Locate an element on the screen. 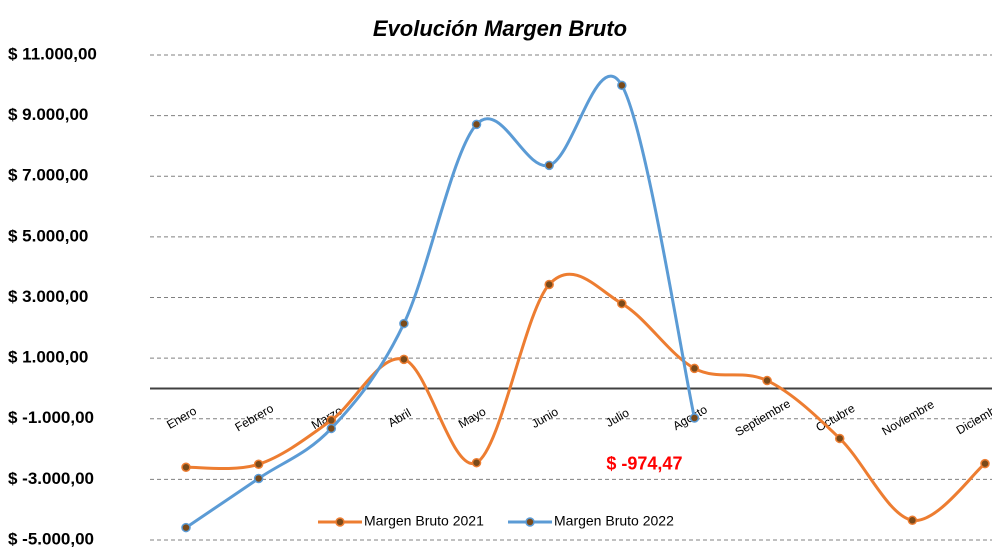 This screenshot has height=549, width=992. x-tick-label: Junio is located at coordinates (545, 417).